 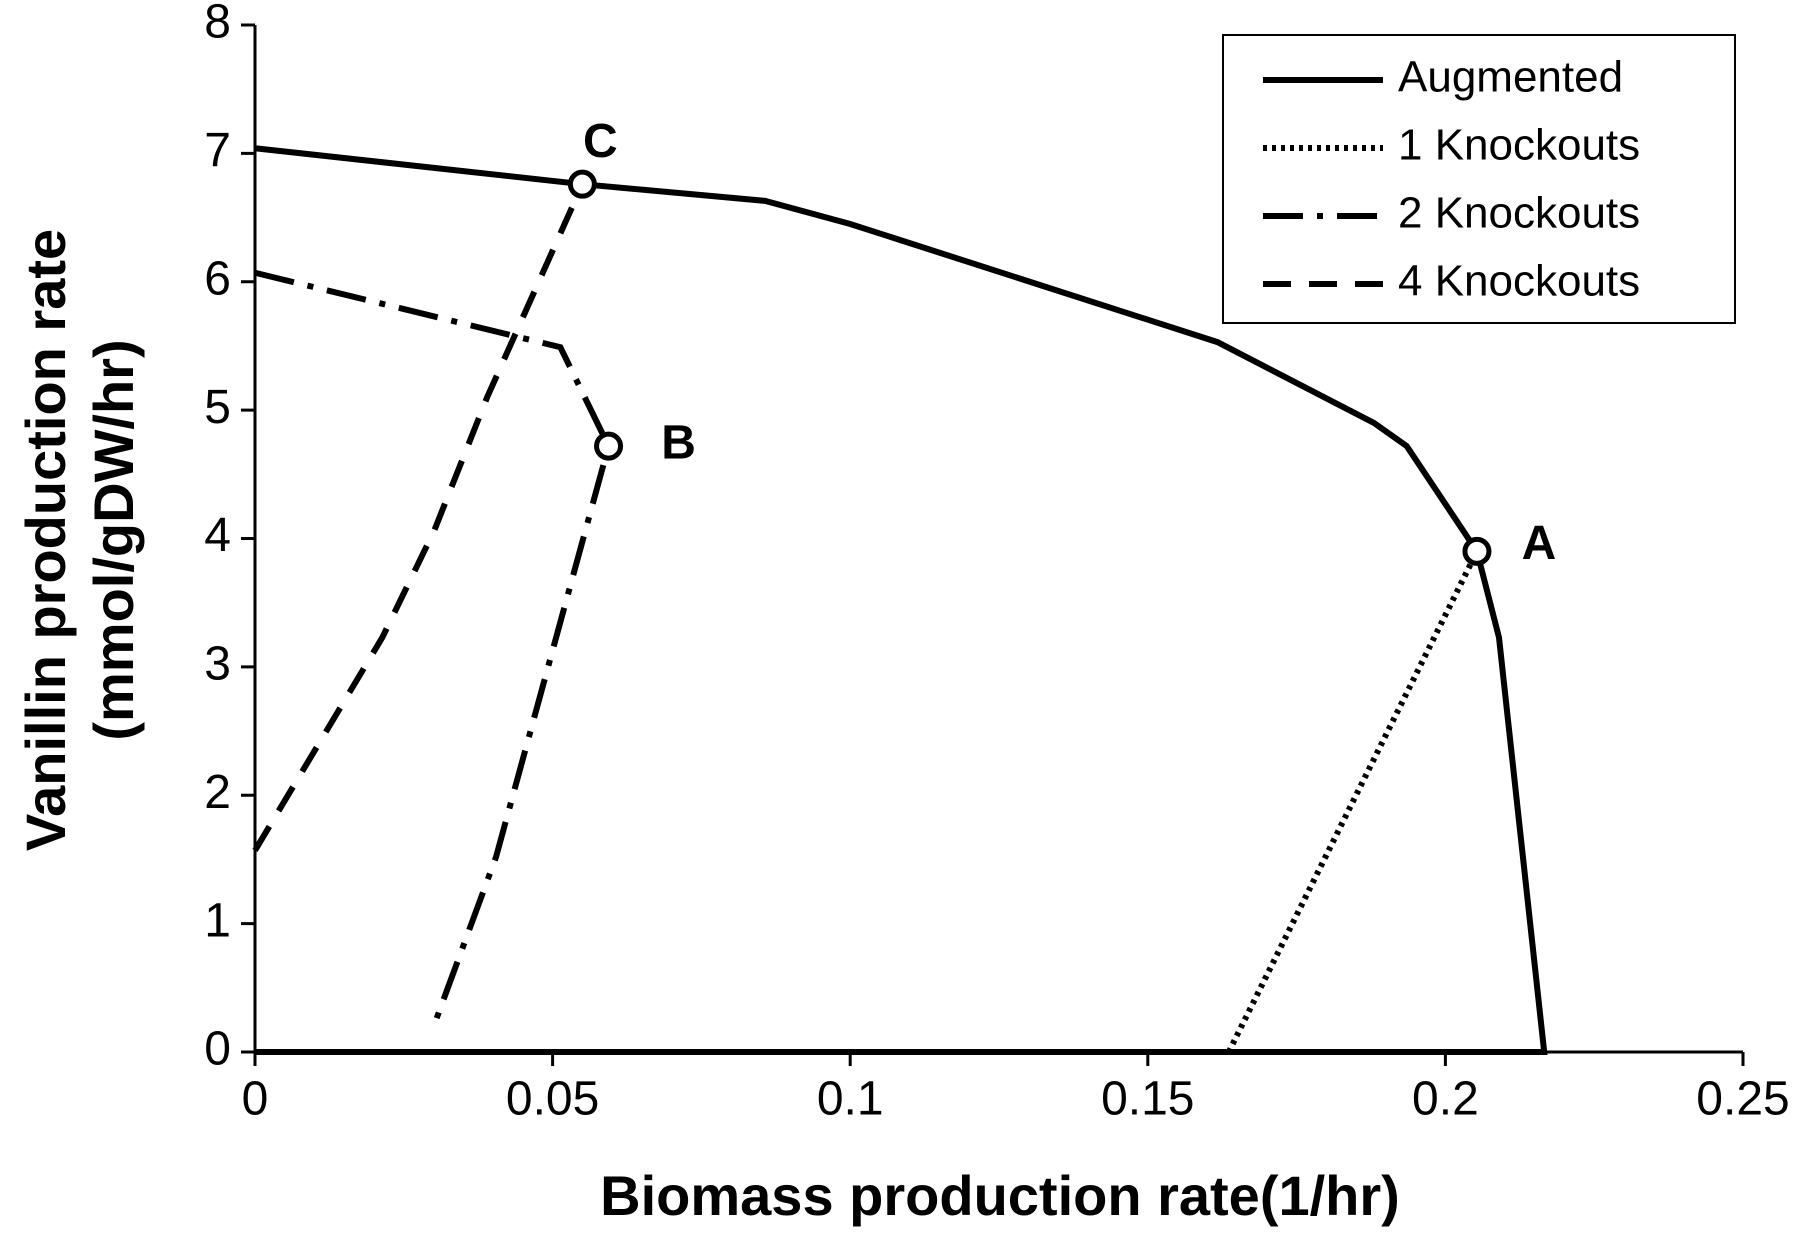 What do you see at coordinates (217, 664) in the screenshot?
I see `y-tick-label: 3` at bounding box center [217, 664].